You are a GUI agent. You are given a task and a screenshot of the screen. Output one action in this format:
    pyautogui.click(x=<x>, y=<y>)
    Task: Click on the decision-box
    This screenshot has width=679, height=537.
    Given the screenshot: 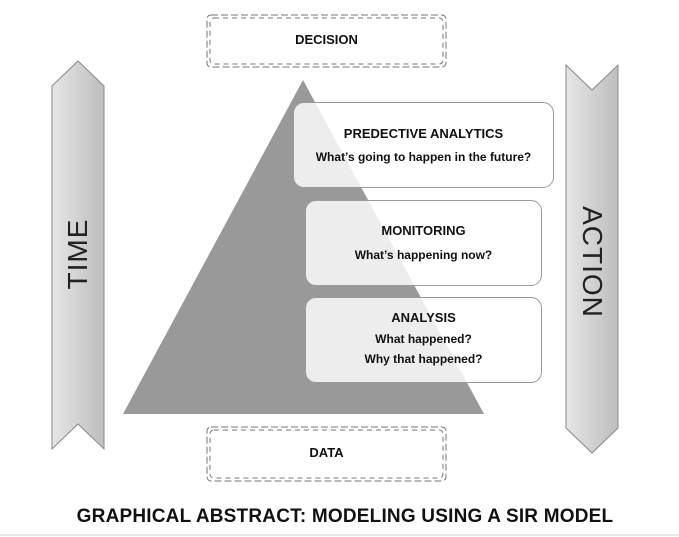 What is the action you would take?
    pyautogui.click(x=326, y=41)
    